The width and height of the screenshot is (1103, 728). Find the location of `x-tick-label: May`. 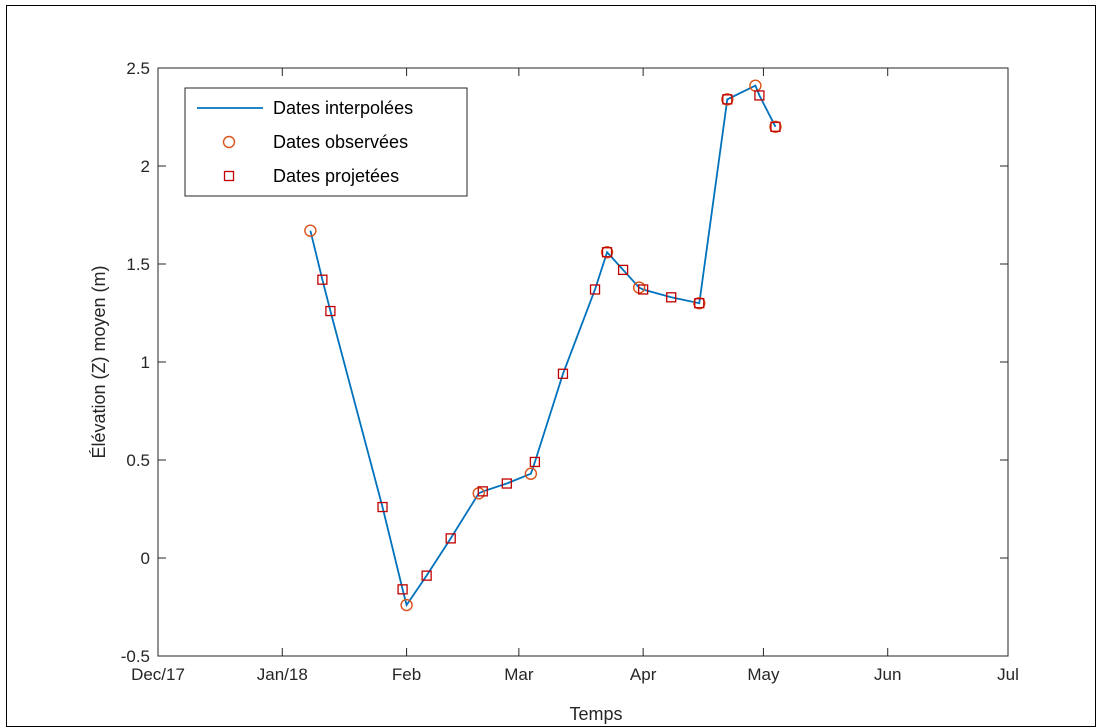

x-tick-label: May is located at coordinates (763, 674).